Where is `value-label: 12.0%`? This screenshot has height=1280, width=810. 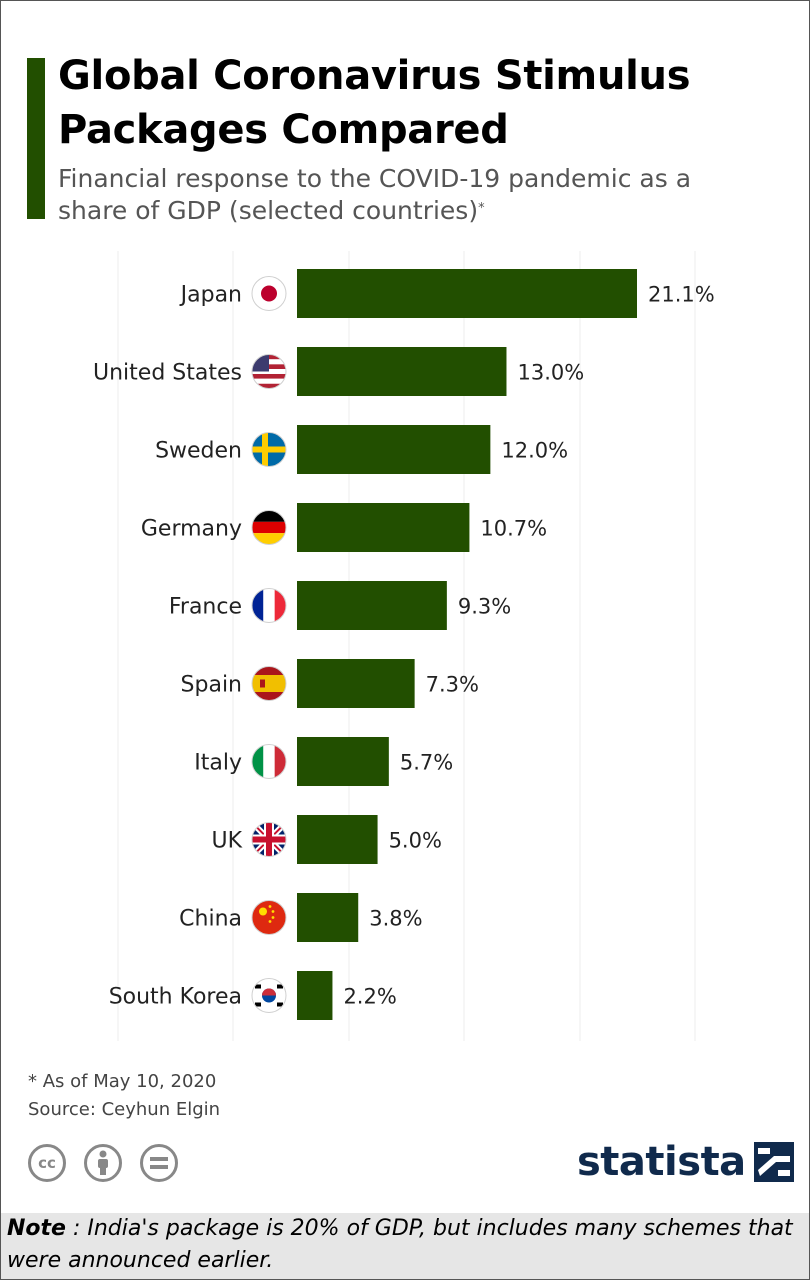
value-label: 12.0% is located at coordinates (534, 451).